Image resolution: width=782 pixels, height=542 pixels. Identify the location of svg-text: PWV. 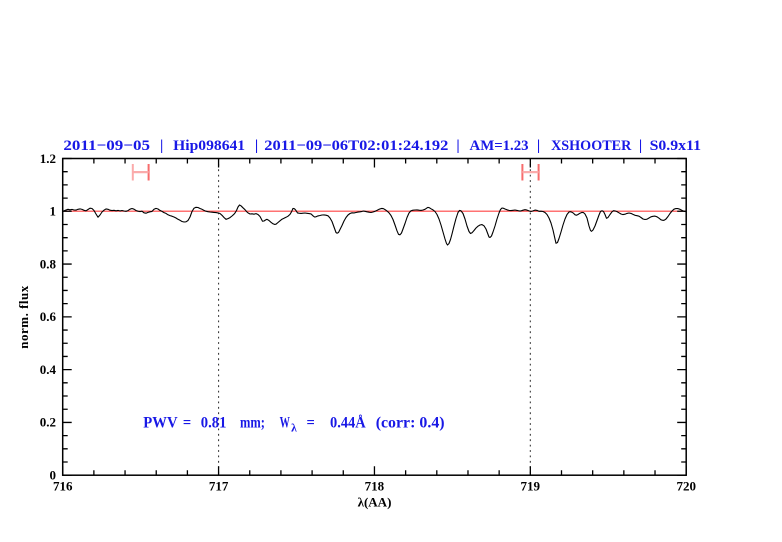
(160, 423).